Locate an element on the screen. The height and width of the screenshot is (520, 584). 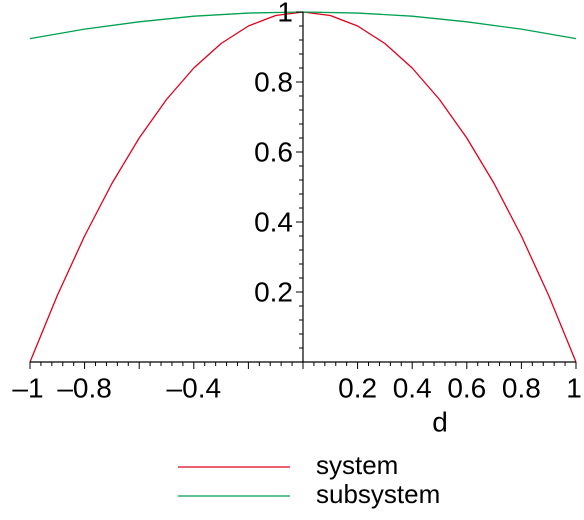
y-tick-label: 0.6 is located at coordinates (273, 151).